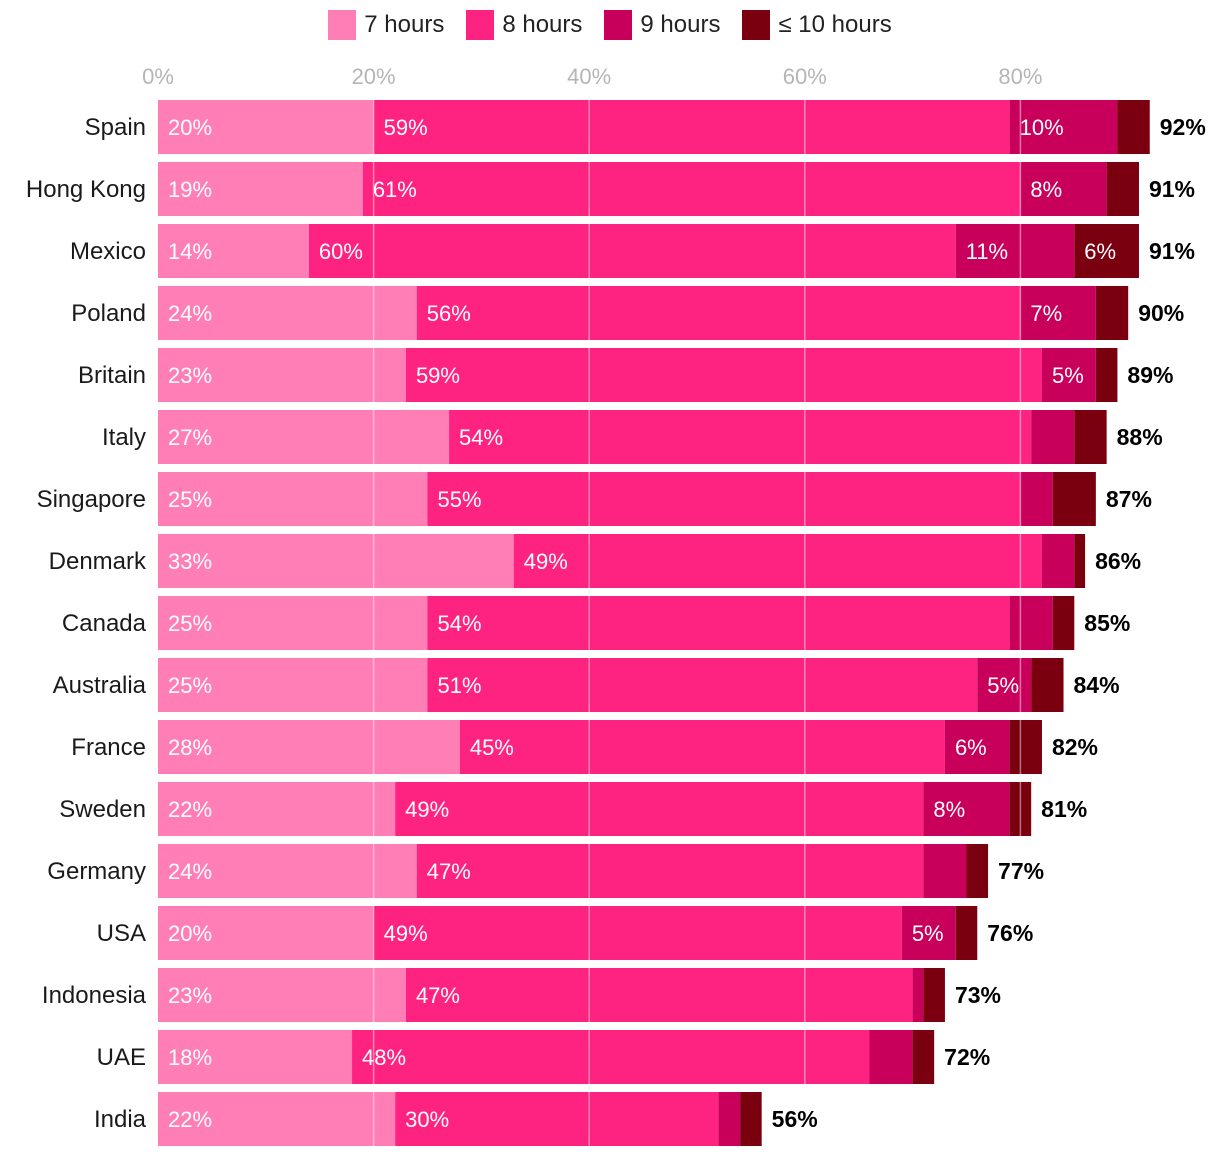  What do you see at coordinates (492, 747) in the screenshot?
I see `data-label: 45%` at bounding box center [492, 747].